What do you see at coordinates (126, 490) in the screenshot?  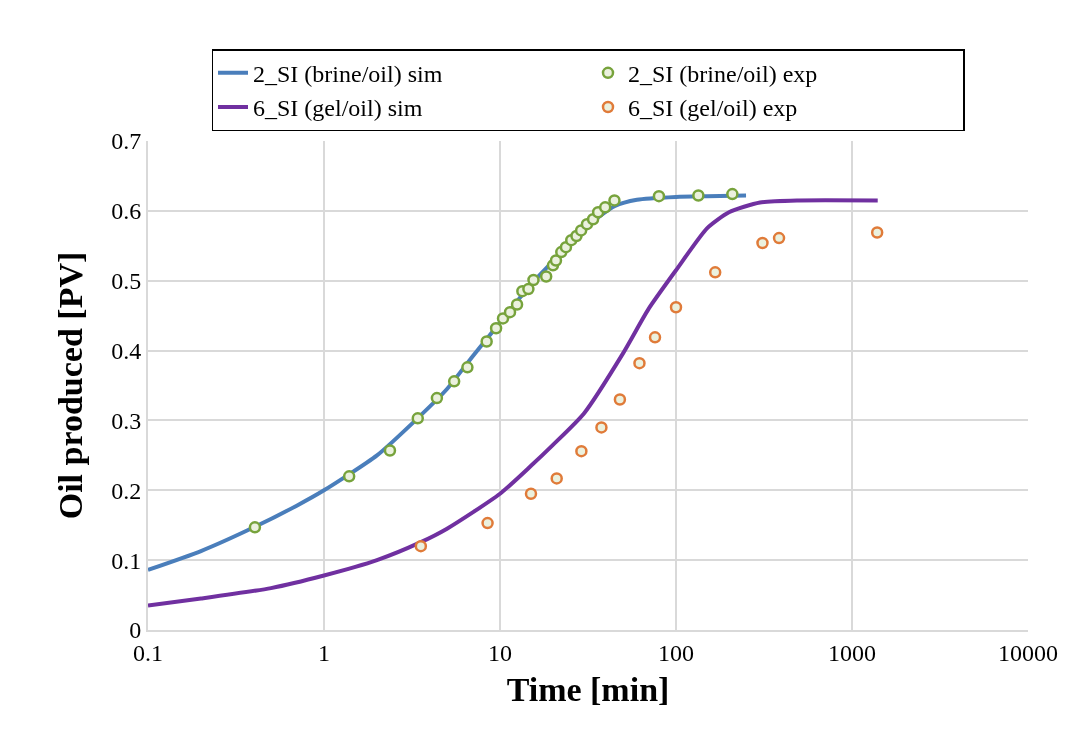 I see `y-tick-label: 0.2` at bounding box center [126, 490].